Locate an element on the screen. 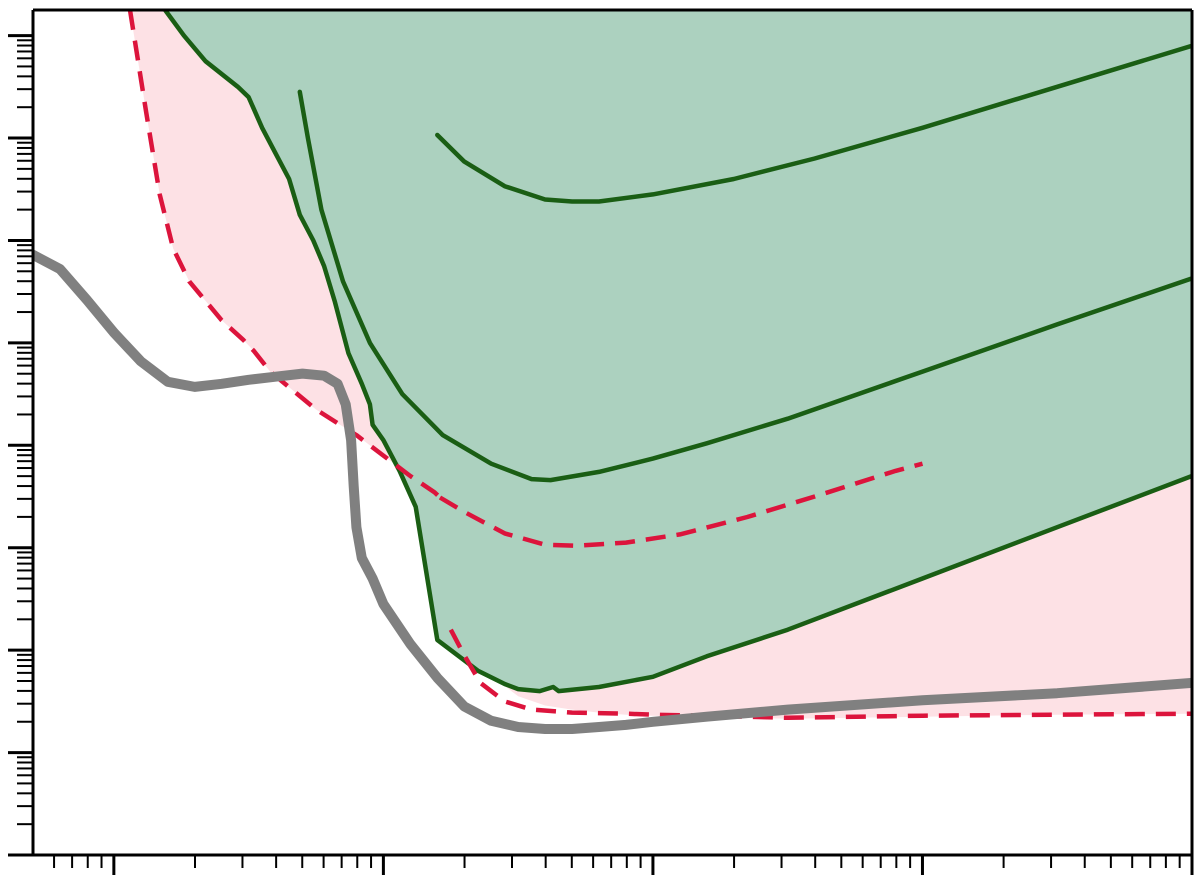 This screenshot has height=887, width=1203. series-green-upper is located at coordinates (813, 123).